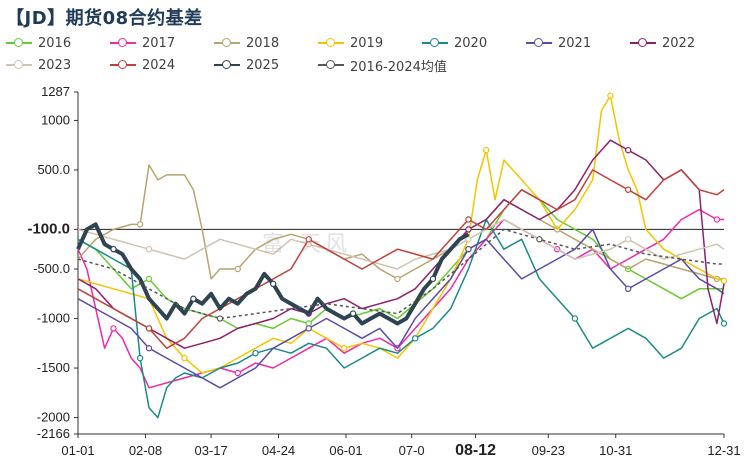  I want to click on legend-label: 2017, so click(159, 43).